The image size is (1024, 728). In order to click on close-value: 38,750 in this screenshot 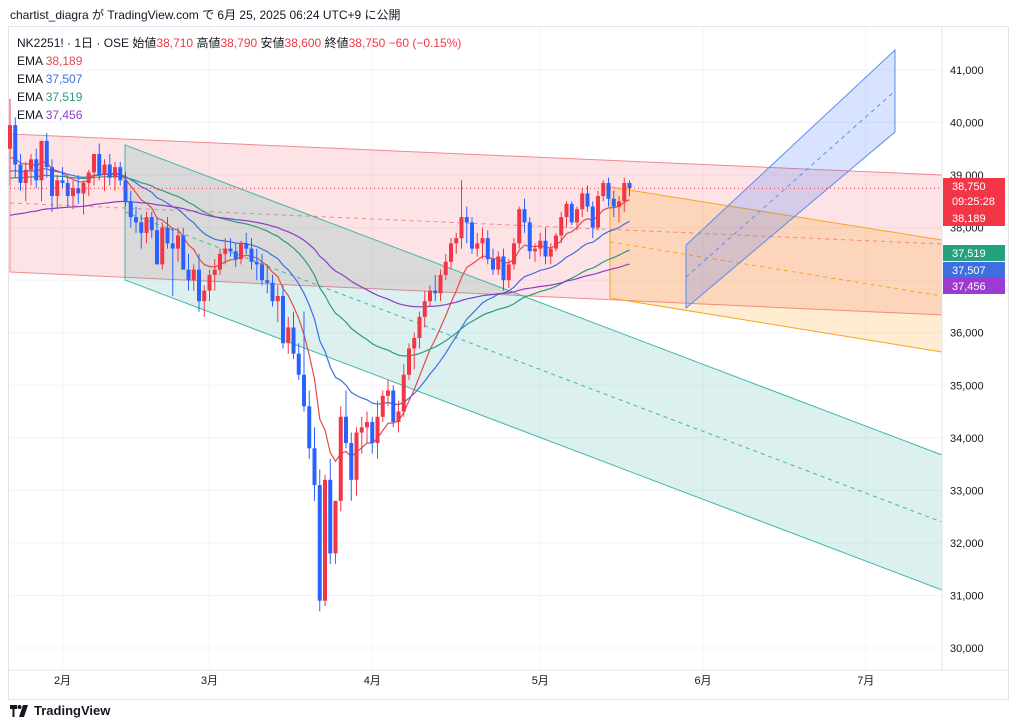, I will do `click(367, 43)`.